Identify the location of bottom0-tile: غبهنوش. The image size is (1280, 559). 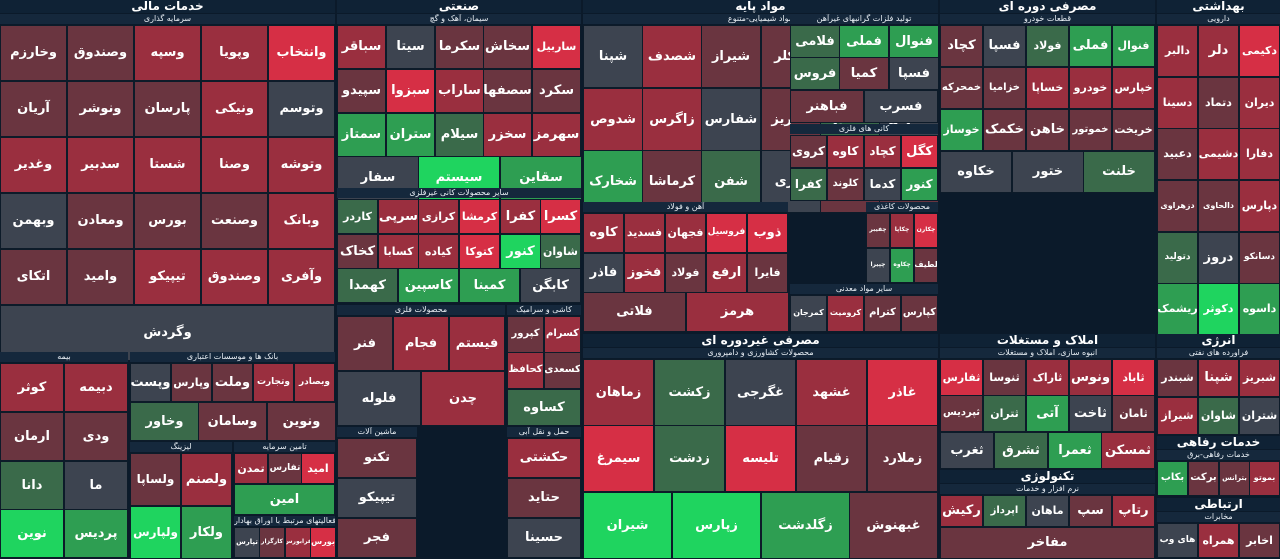
(893, 525).